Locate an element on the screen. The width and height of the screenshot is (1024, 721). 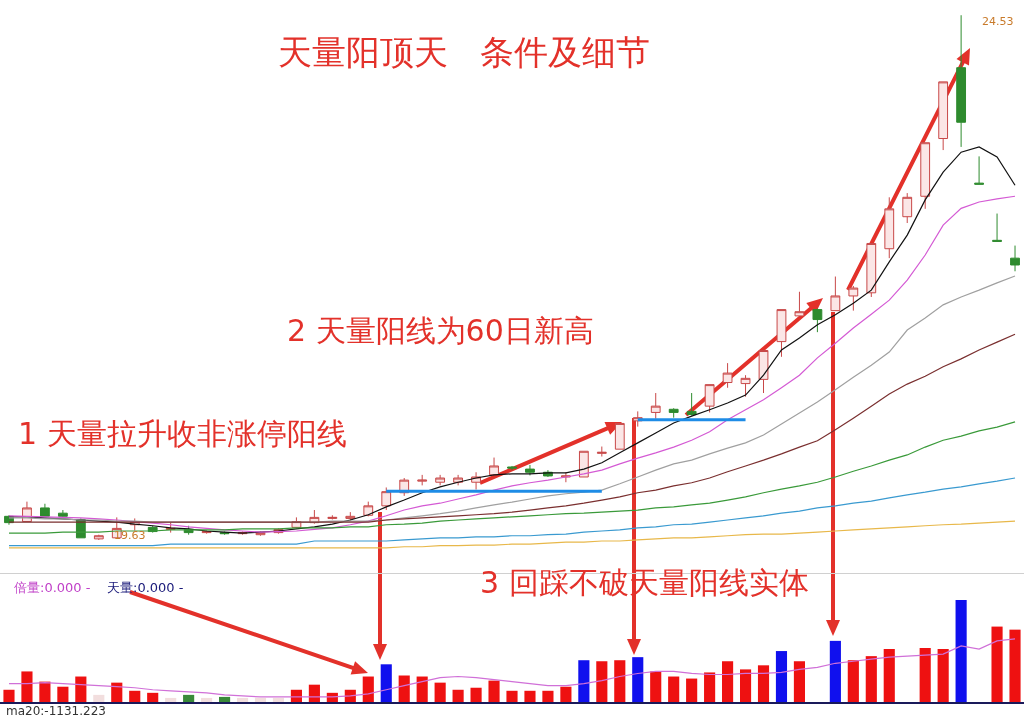
annotation: 19.63 is located at coordinates (130, 535).